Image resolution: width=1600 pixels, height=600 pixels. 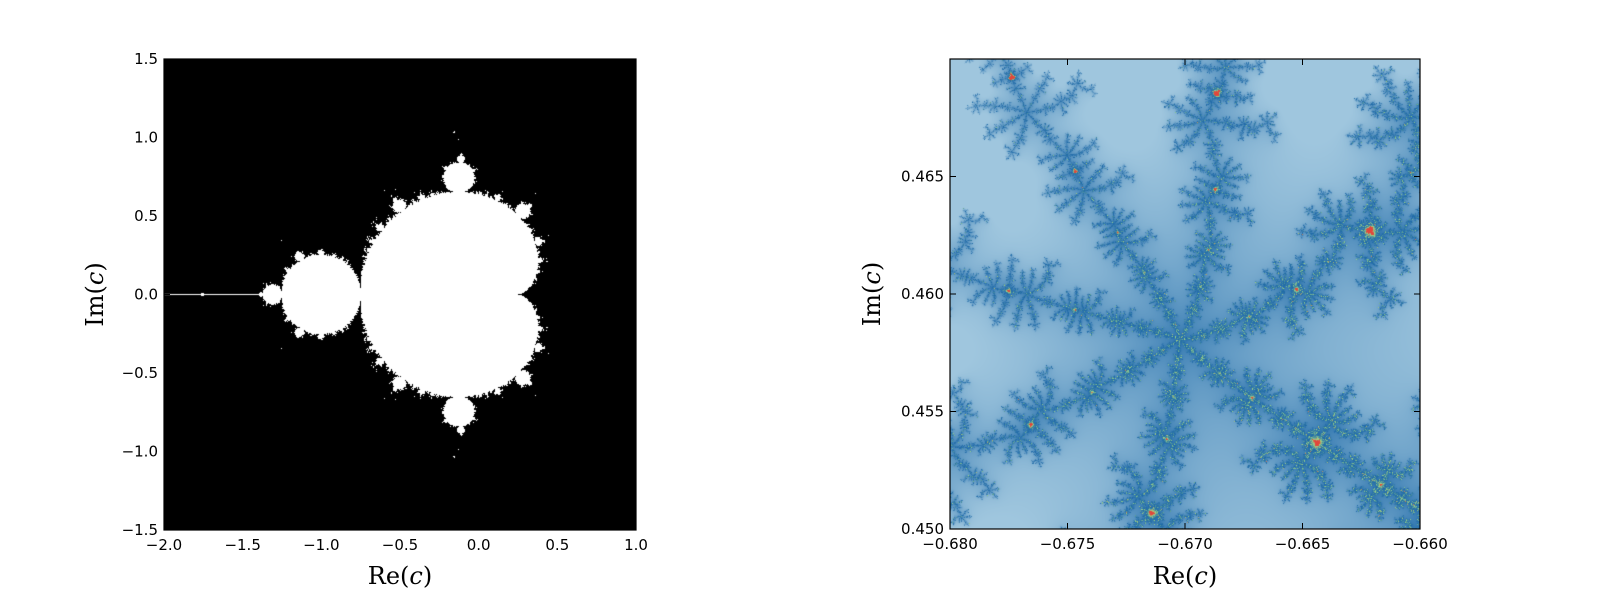 I want to click on y-tick-label: −1.0, so click(x=140, y=452).